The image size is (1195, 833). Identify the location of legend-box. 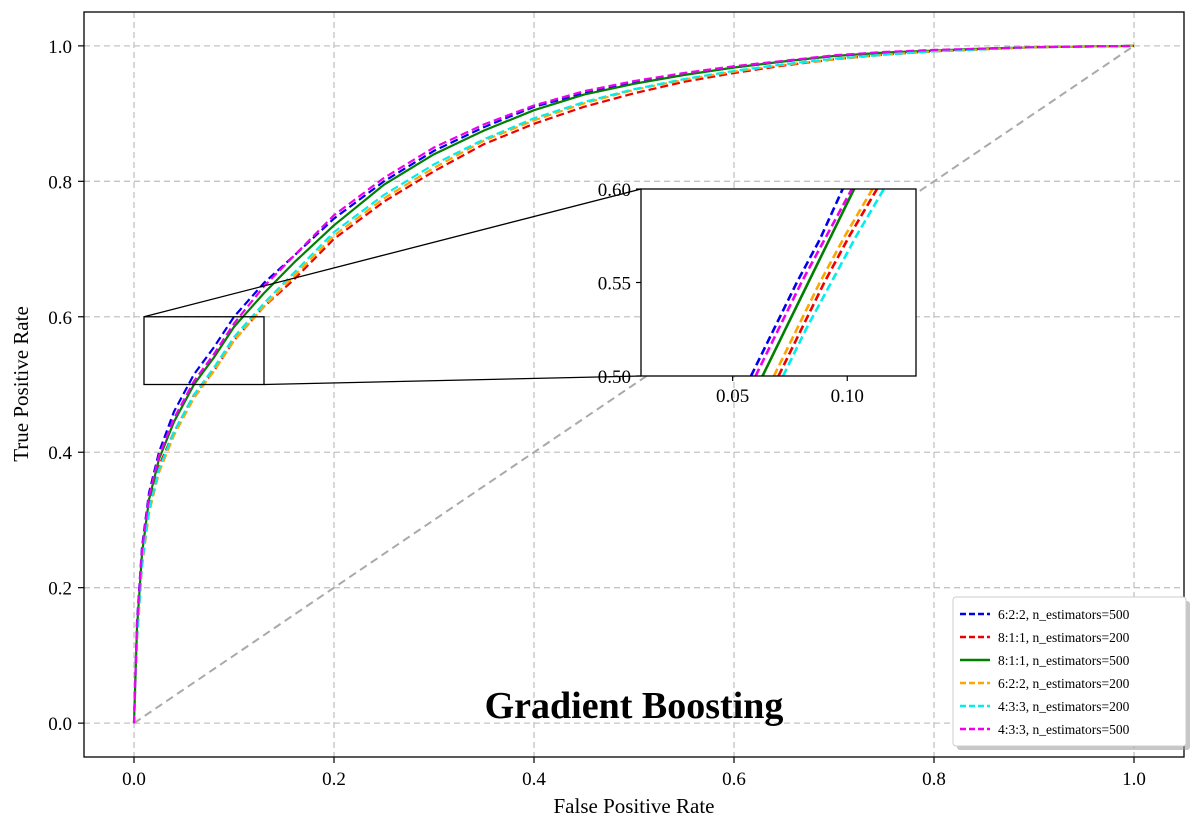
(1069, 671).